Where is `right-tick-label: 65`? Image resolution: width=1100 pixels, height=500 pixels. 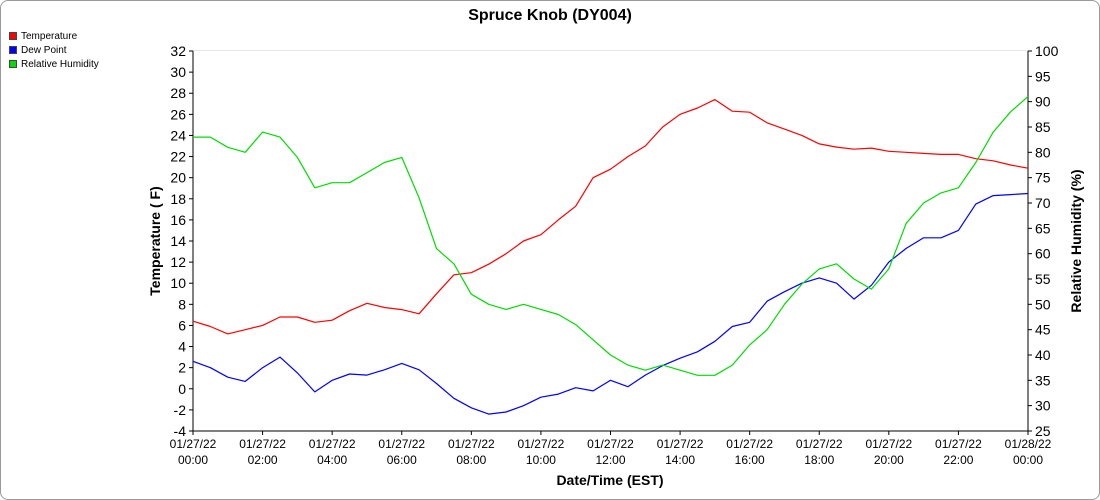 right-tick-label: 65 is located at coordinates (1043, 228).